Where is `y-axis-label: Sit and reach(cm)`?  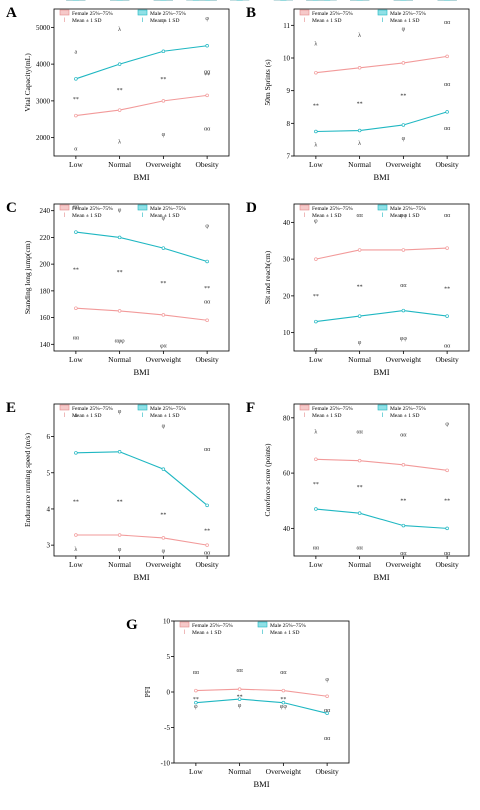 y-axis-label: Sit and reach(cm) is located at coordinates (267, 277).